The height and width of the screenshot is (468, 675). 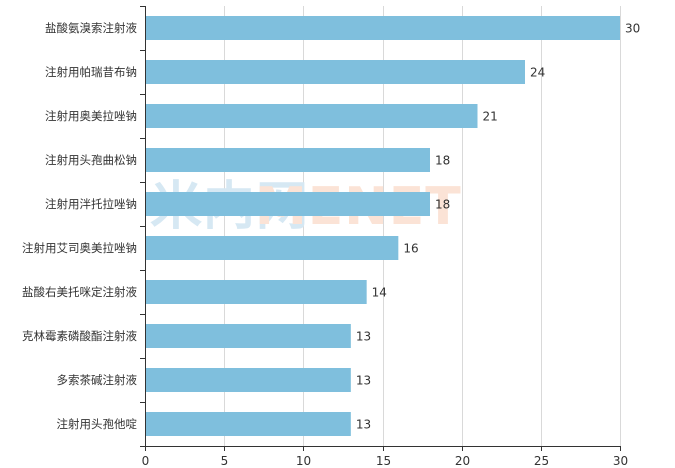 I want to click on category-label-1: 注射用帕瑞昔布钠, so click(x=91, y=72).